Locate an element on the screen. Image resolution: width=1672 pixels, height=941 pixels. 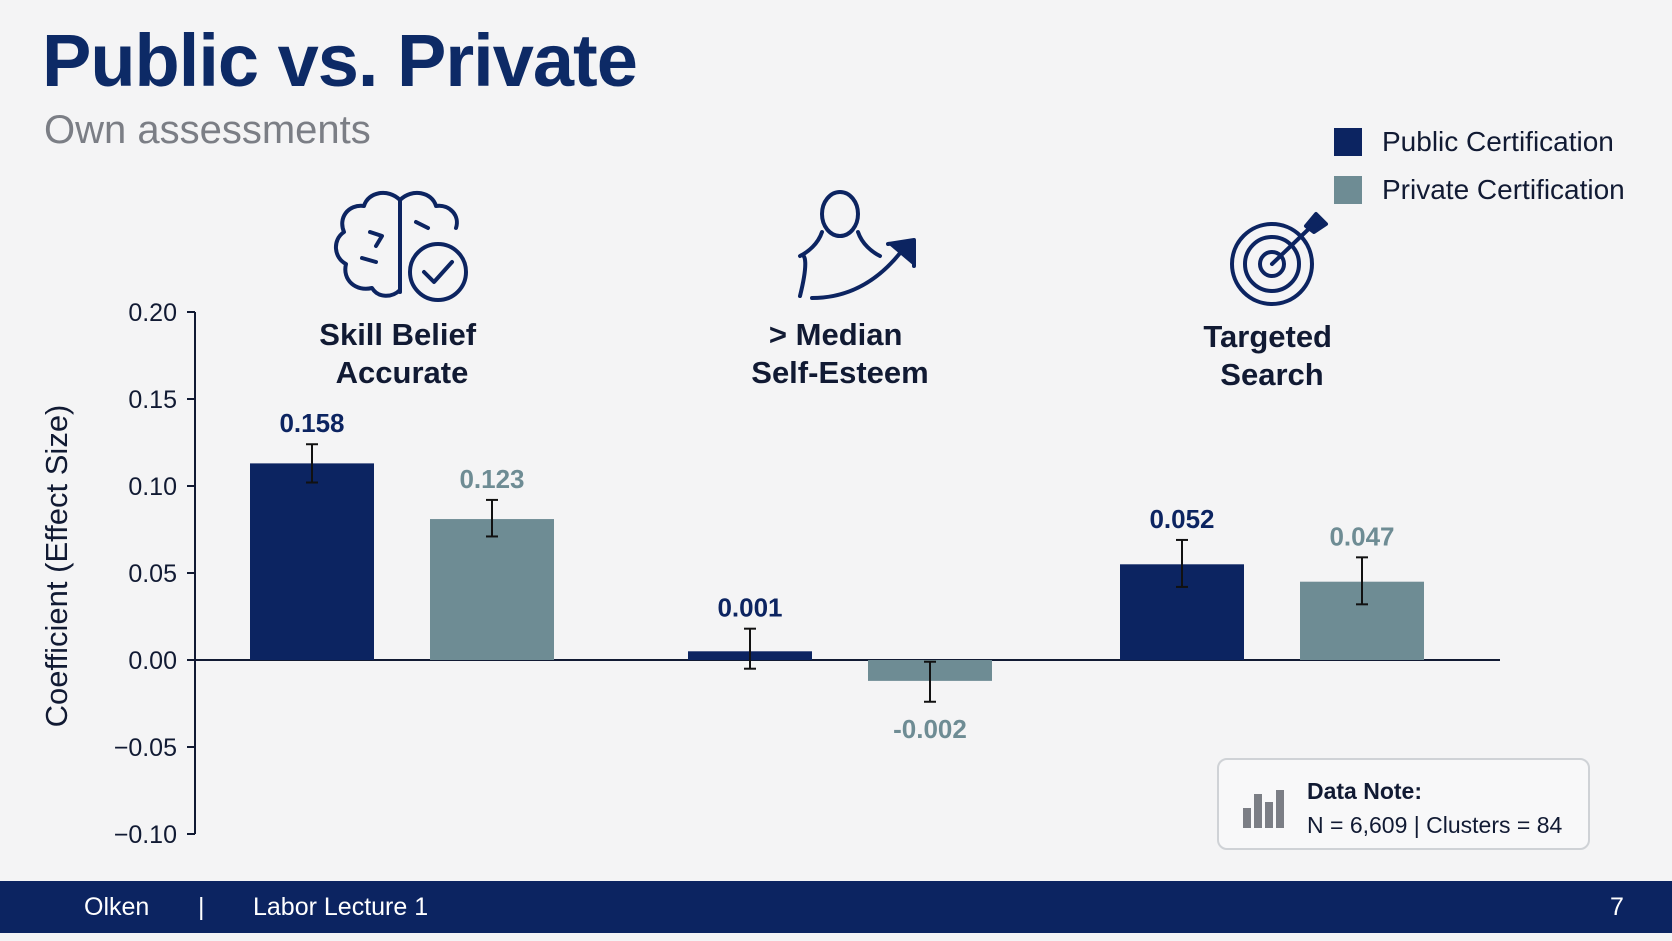
data-note-box: Data Note: N = 6,609 | Clusters = 84 is located at coordinates (1403, 804).